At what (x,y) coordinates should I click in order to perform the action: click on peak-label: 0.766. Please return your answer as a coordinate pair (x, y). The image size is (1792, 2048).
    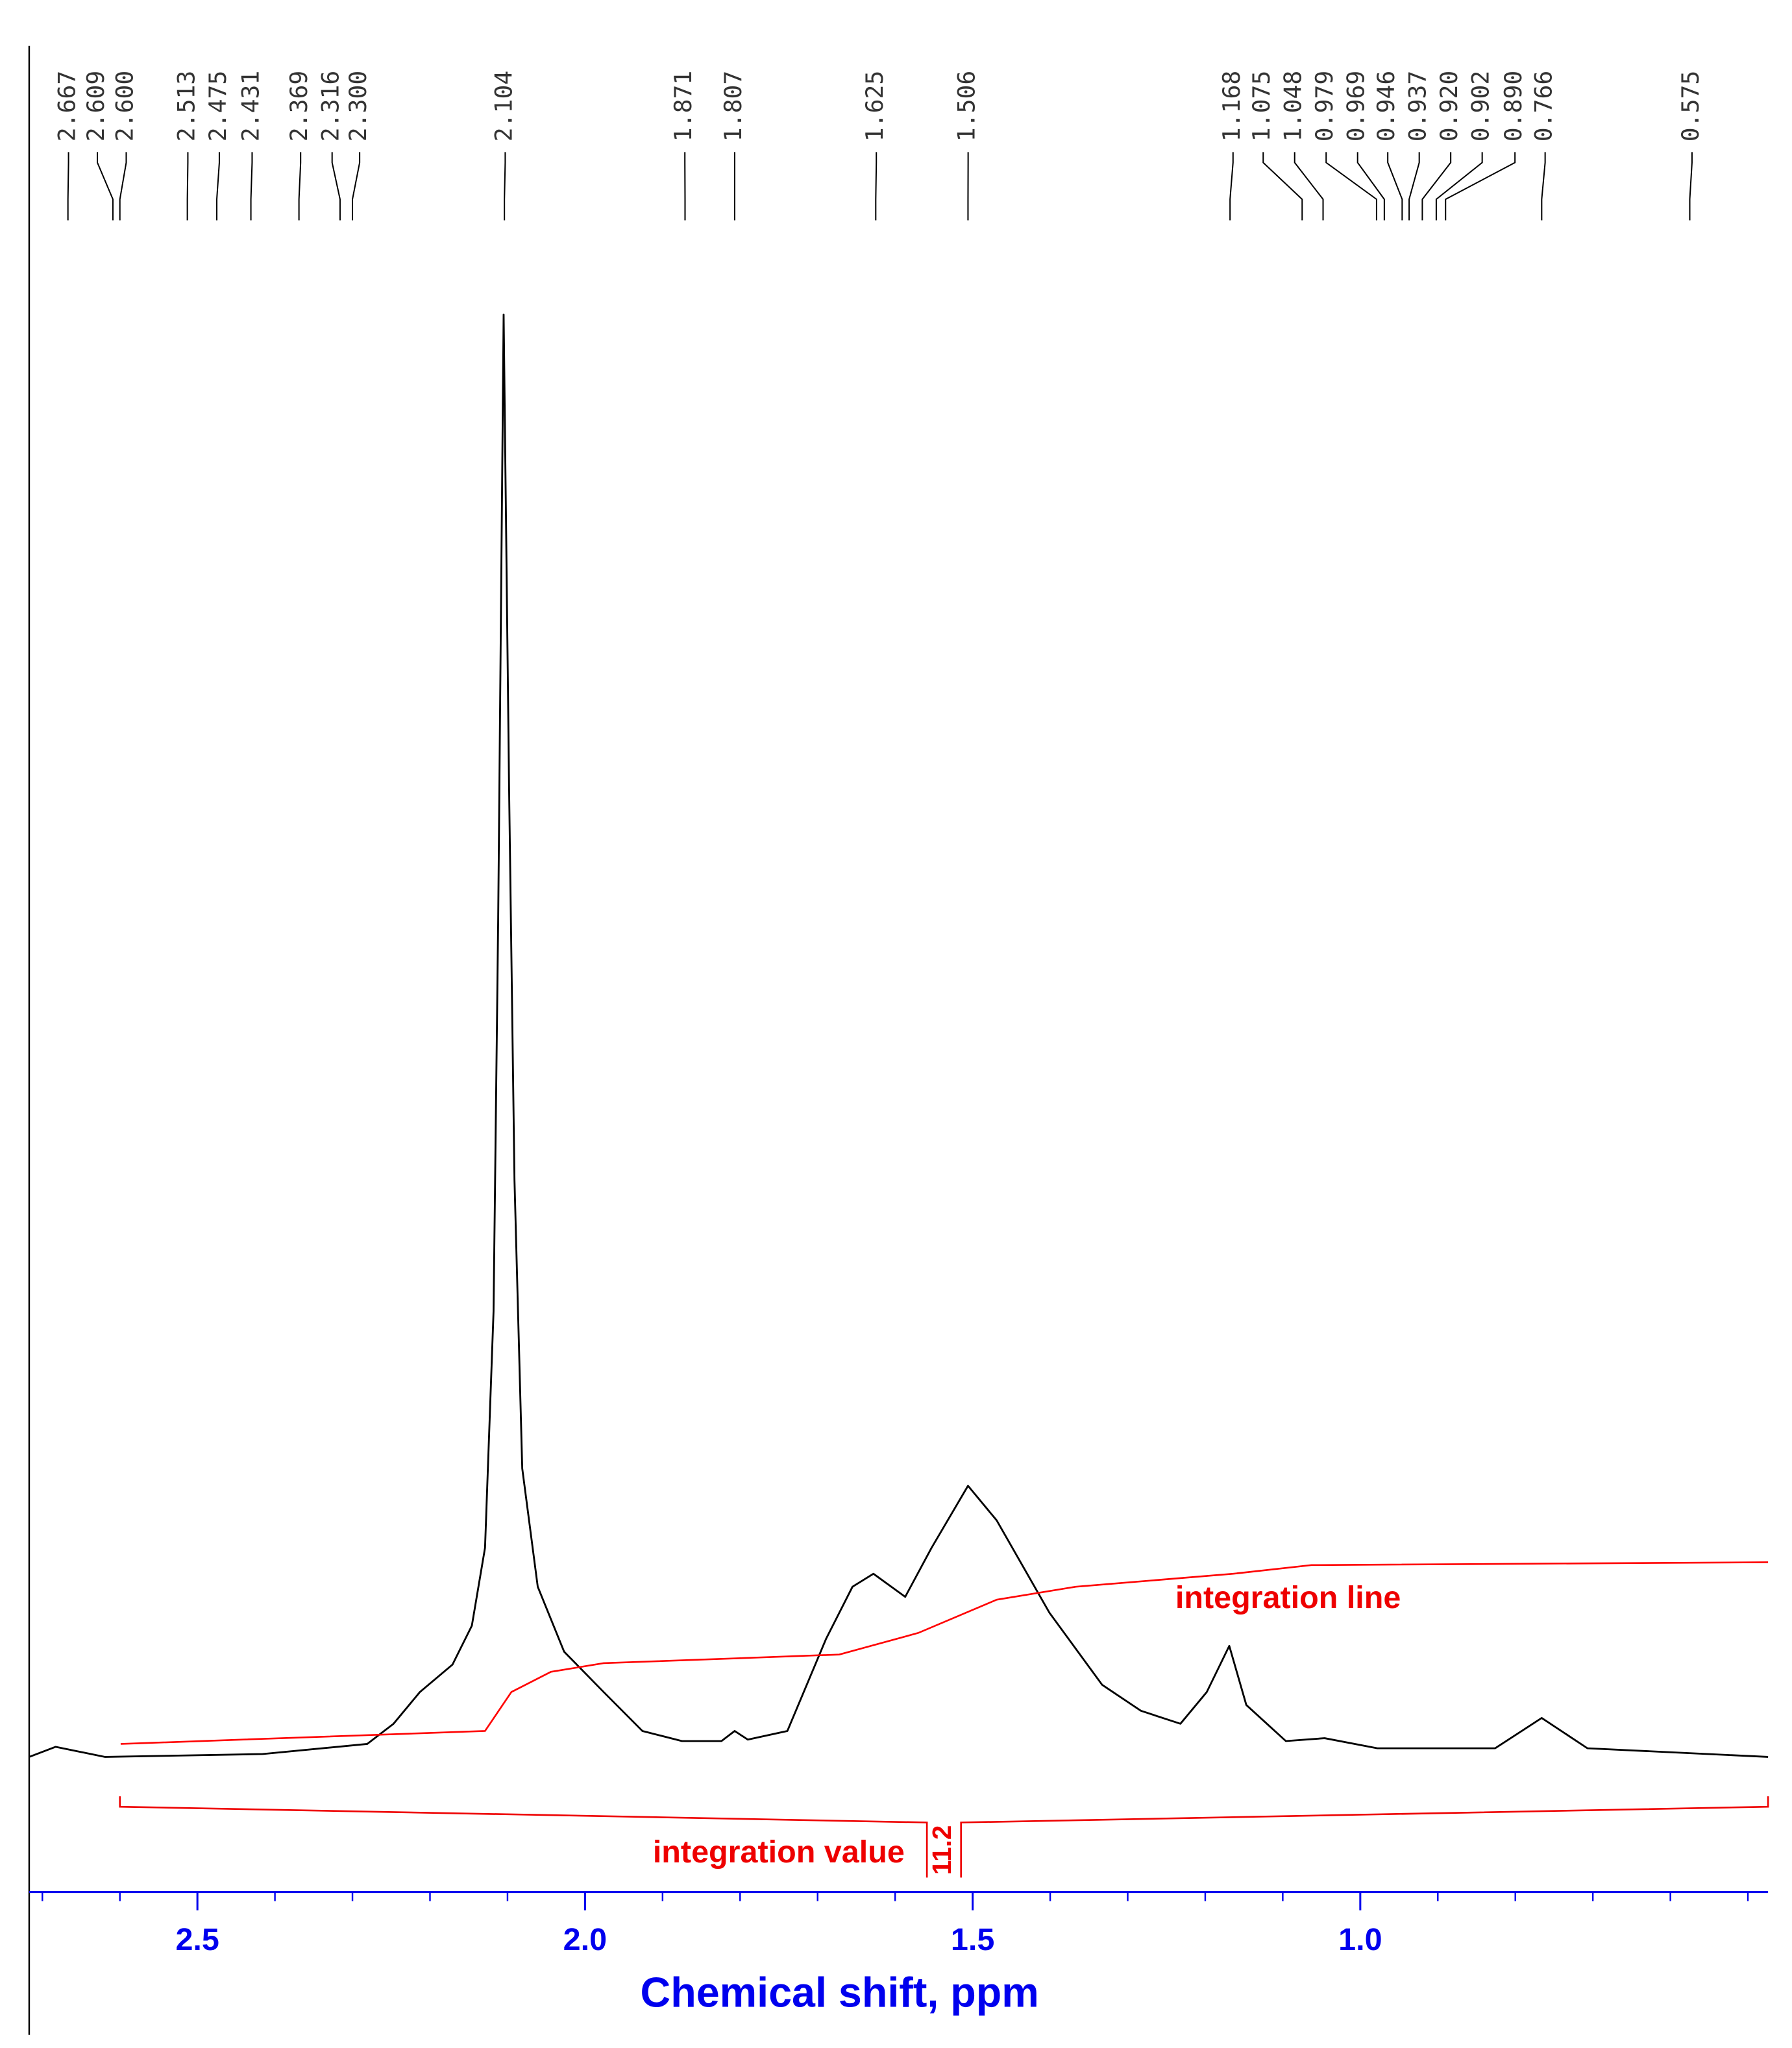
    Looking at the image, I should click on (1544, 106).